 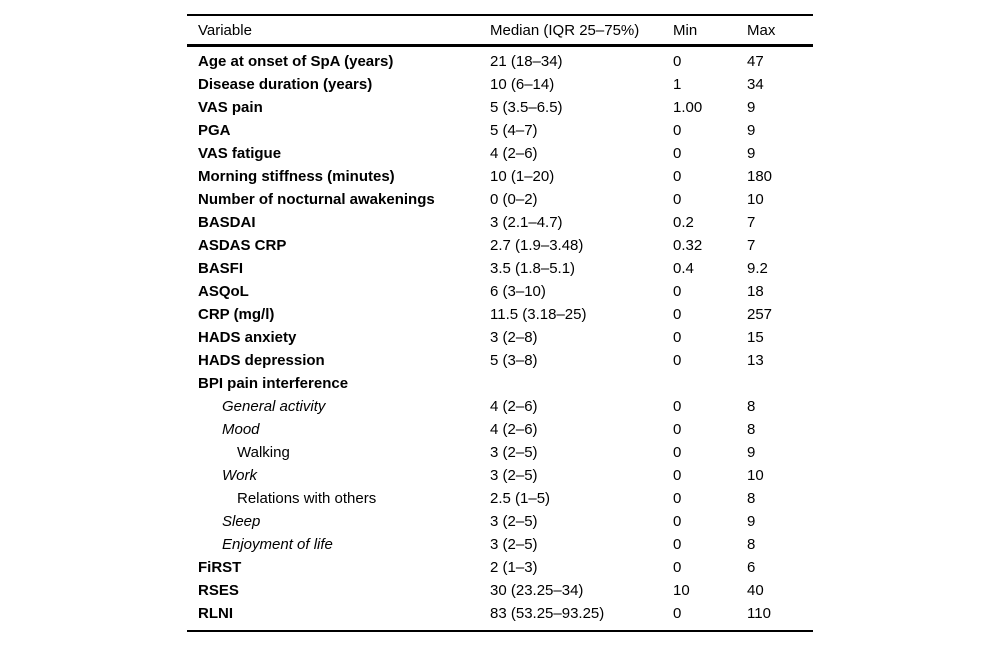 I want to click on table-row: HADS anxiety 3 (2–8) 0 15, so click(x=500, y=337).